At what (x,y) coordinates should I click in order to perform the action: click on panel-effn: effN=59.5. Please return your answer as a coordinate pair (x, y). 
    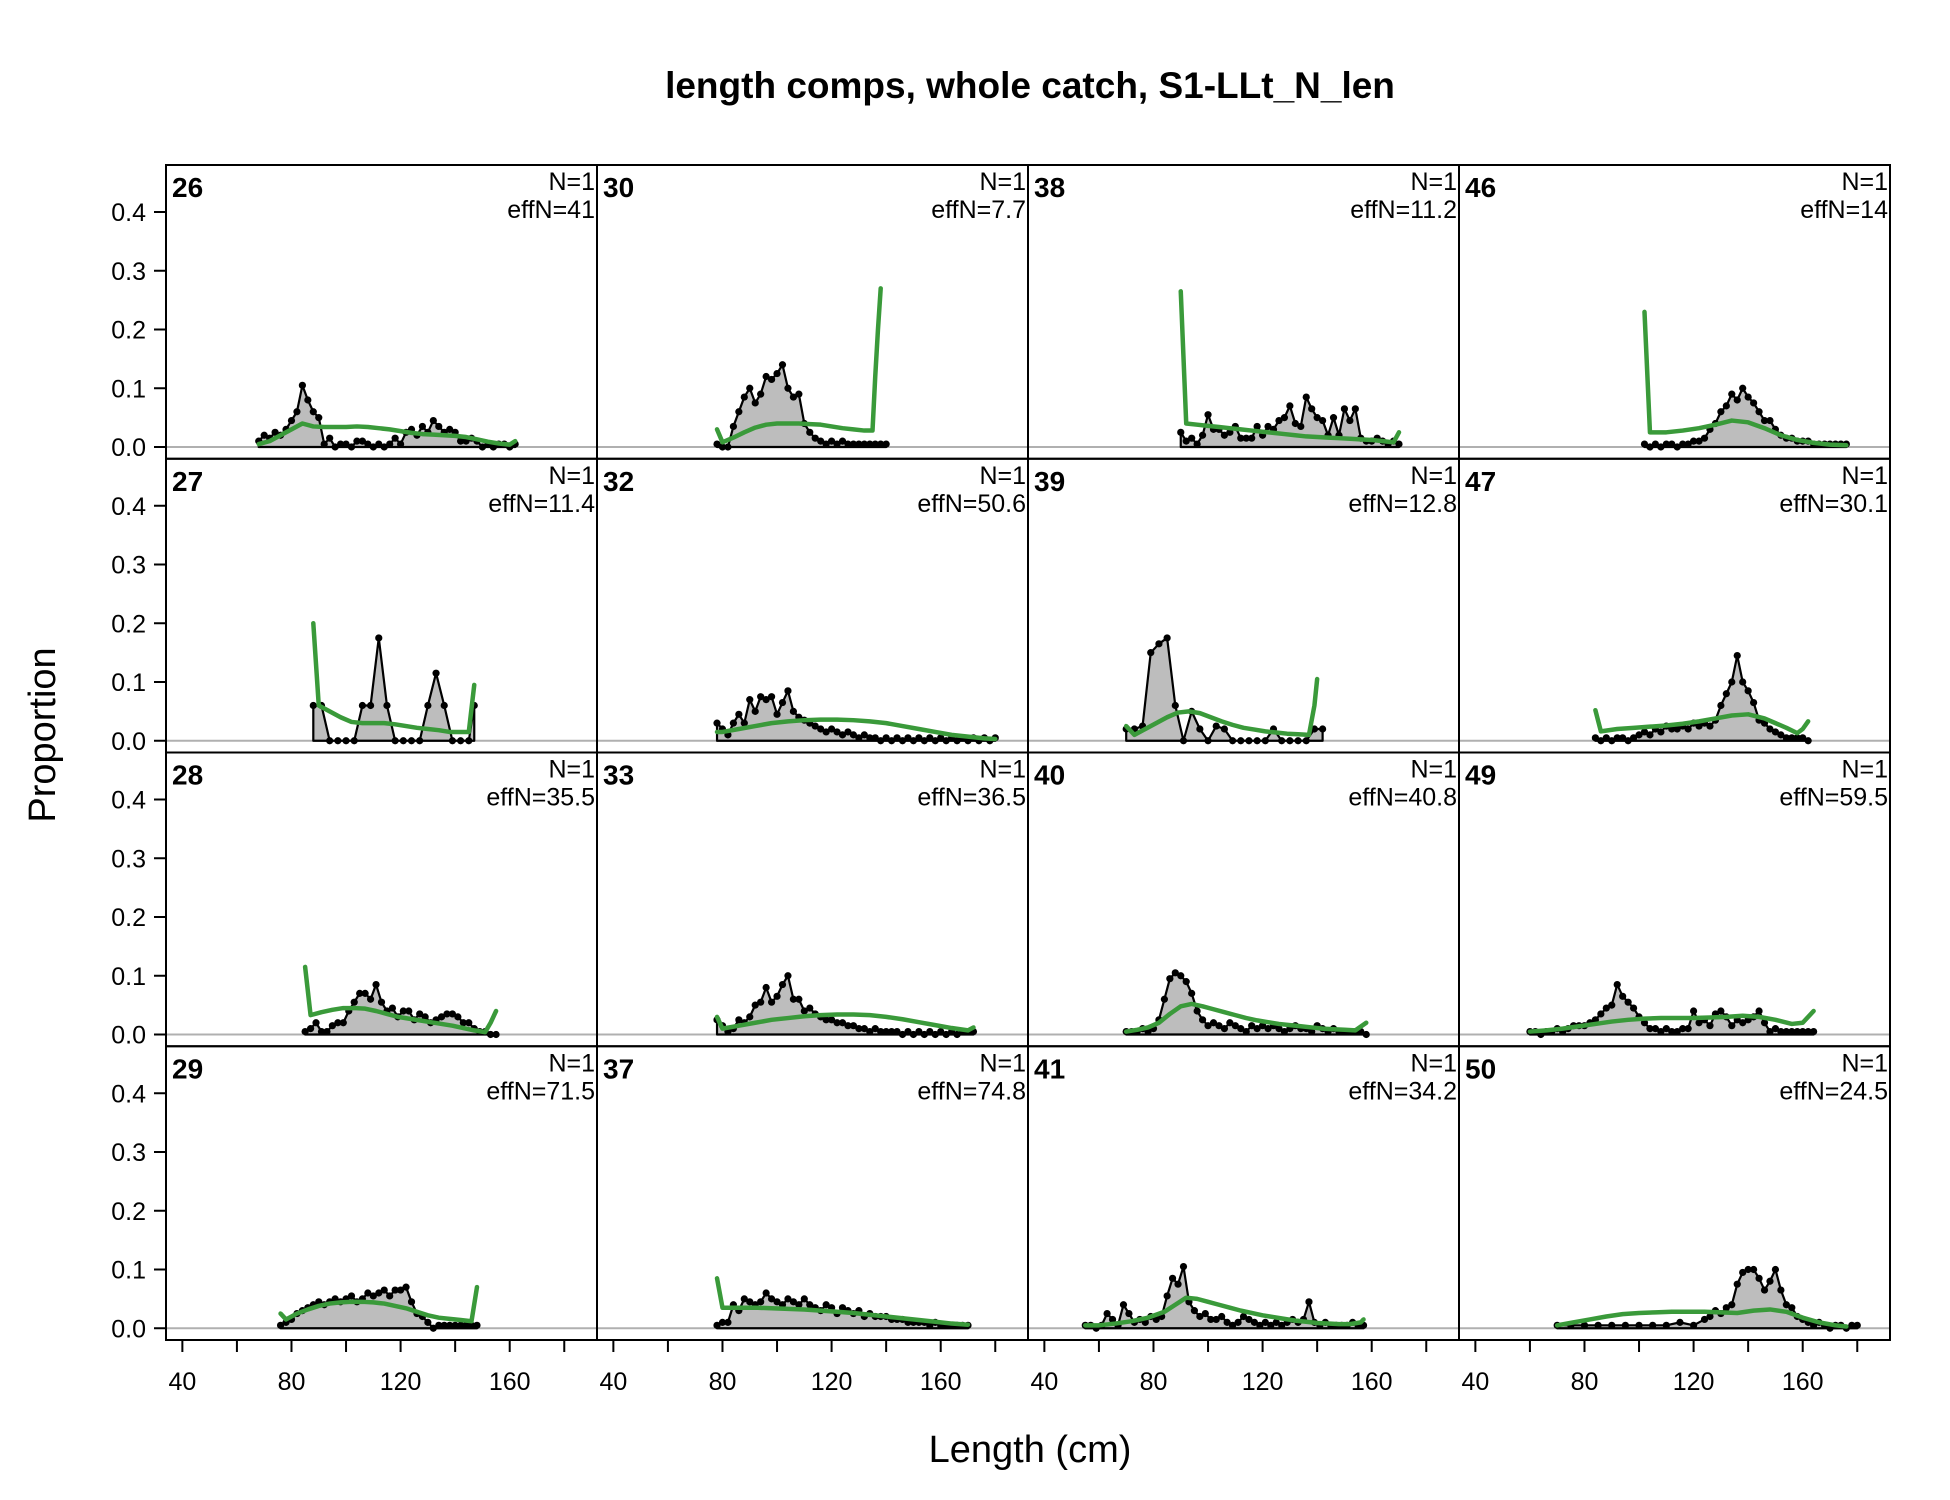
    Looking at the image, I should click on (1833, 798).